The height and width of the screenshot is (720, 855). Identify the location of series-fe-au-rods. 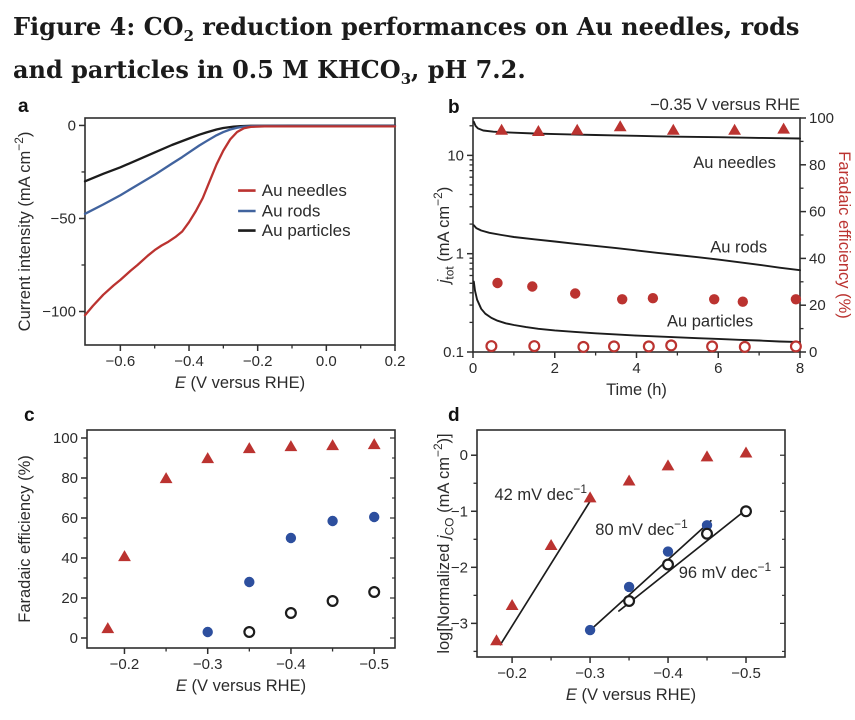
(647, 292).